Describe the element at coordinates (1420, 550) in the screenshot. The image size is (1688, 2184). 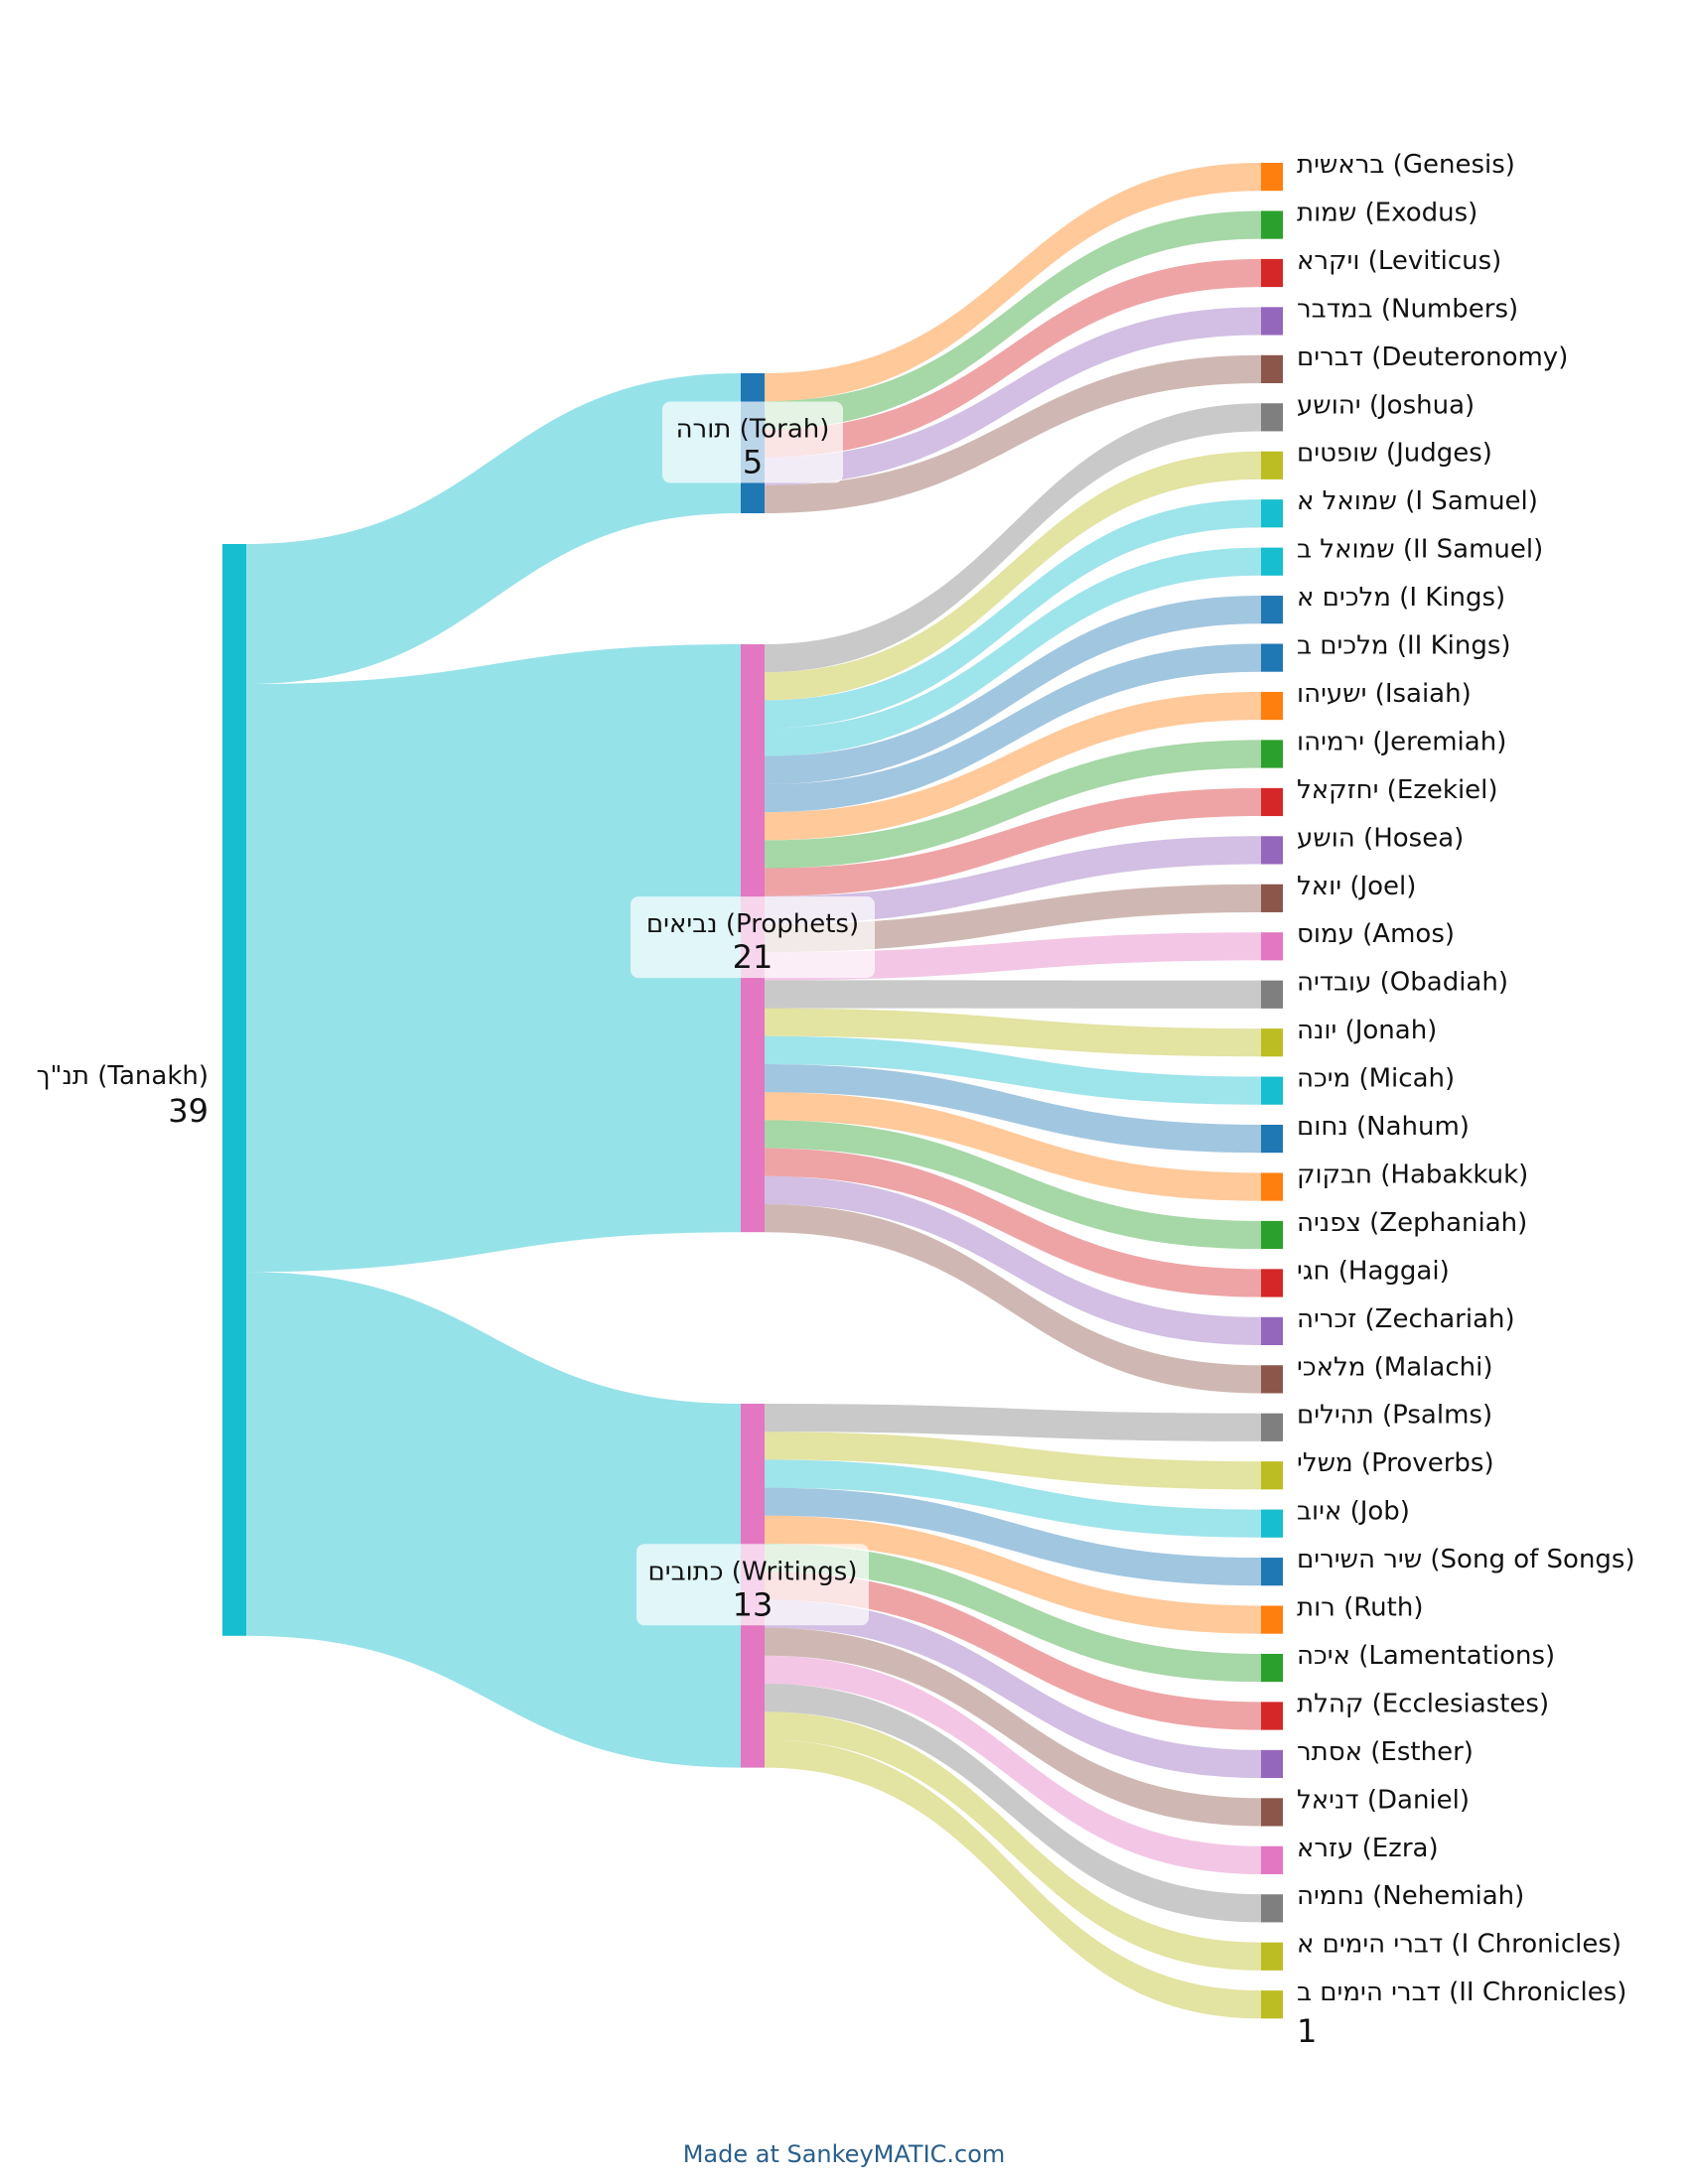
I see `book-label: שמואל ב (II Samuel)` at that location.